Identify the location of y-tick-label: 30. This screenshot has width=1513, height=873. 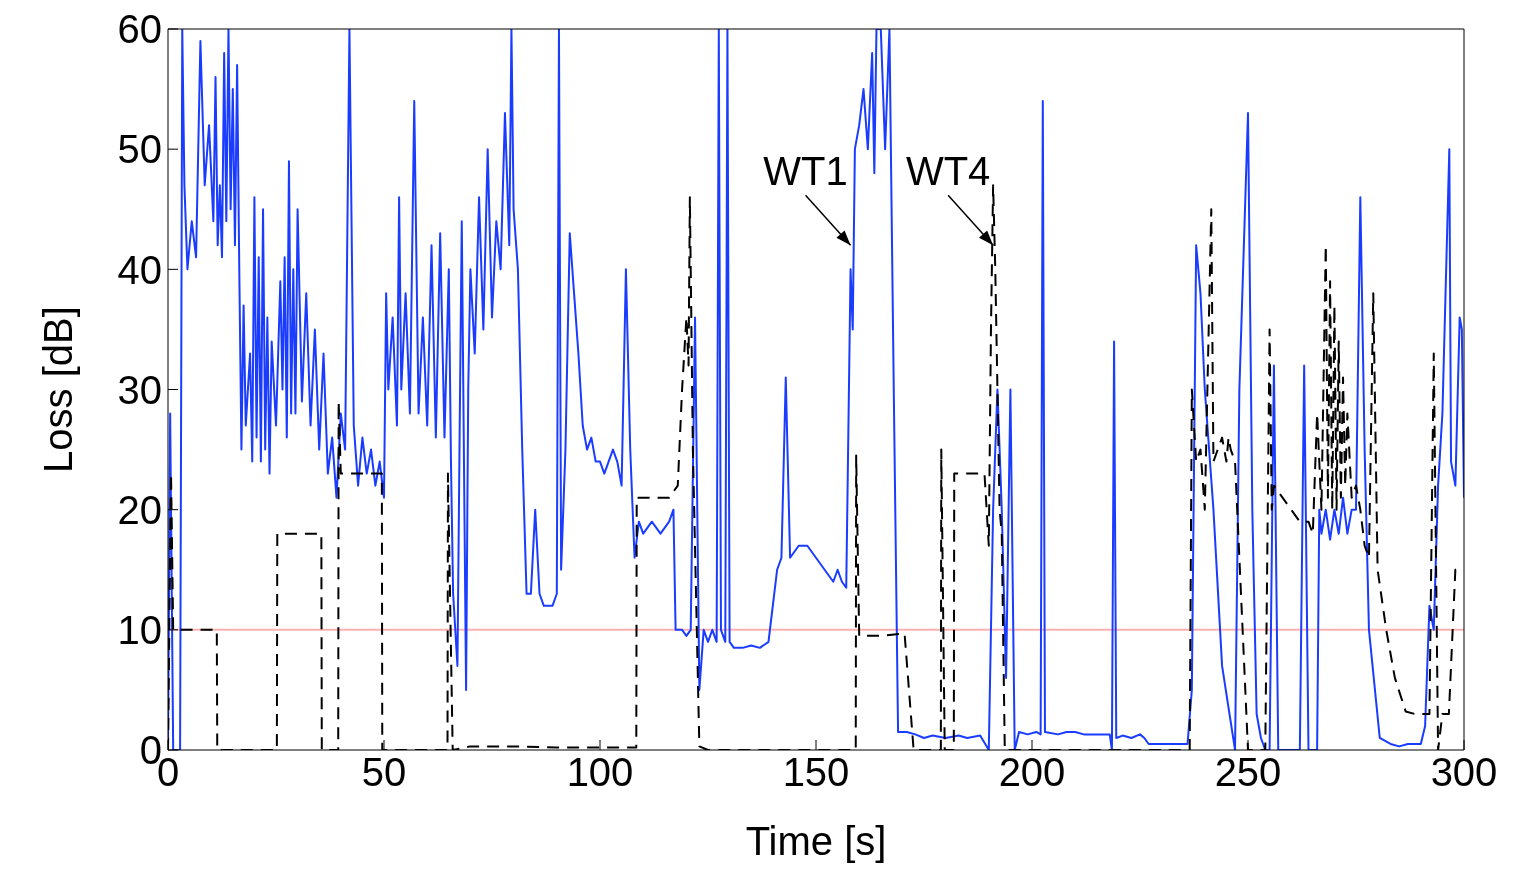
(139, 389).